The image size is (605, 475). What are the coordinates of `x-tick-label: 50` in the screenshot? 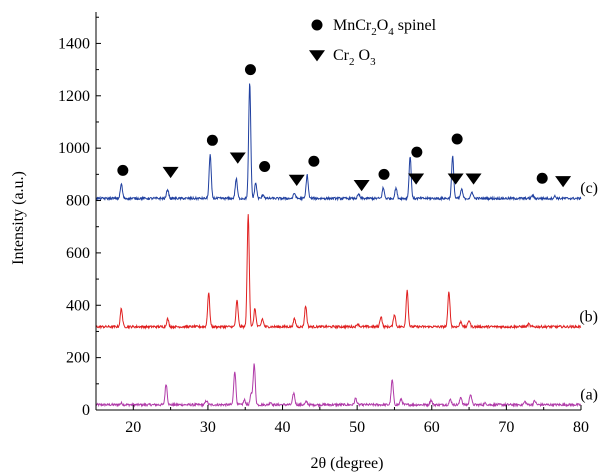 It's located at (357, 427).